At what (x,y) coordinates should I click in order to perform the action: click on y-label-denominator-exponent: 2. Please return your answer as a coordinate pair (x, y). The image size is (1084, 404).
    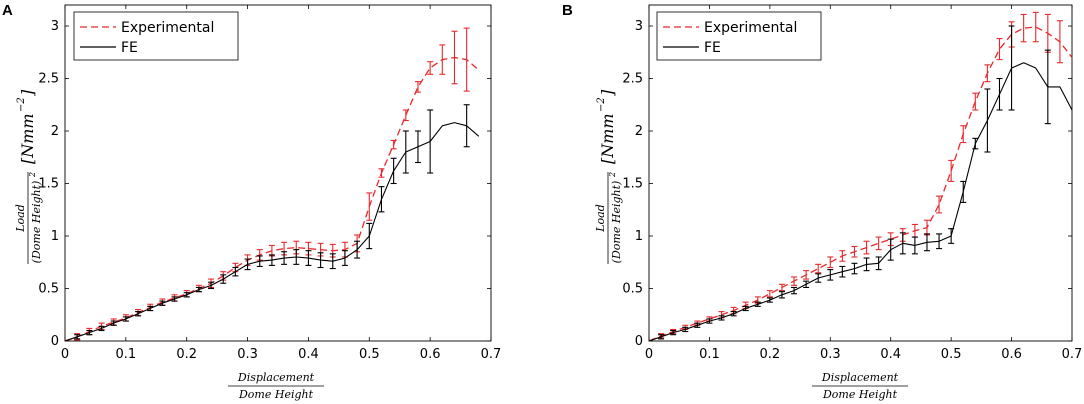
    Looking at the image, I should click on (32, 175).